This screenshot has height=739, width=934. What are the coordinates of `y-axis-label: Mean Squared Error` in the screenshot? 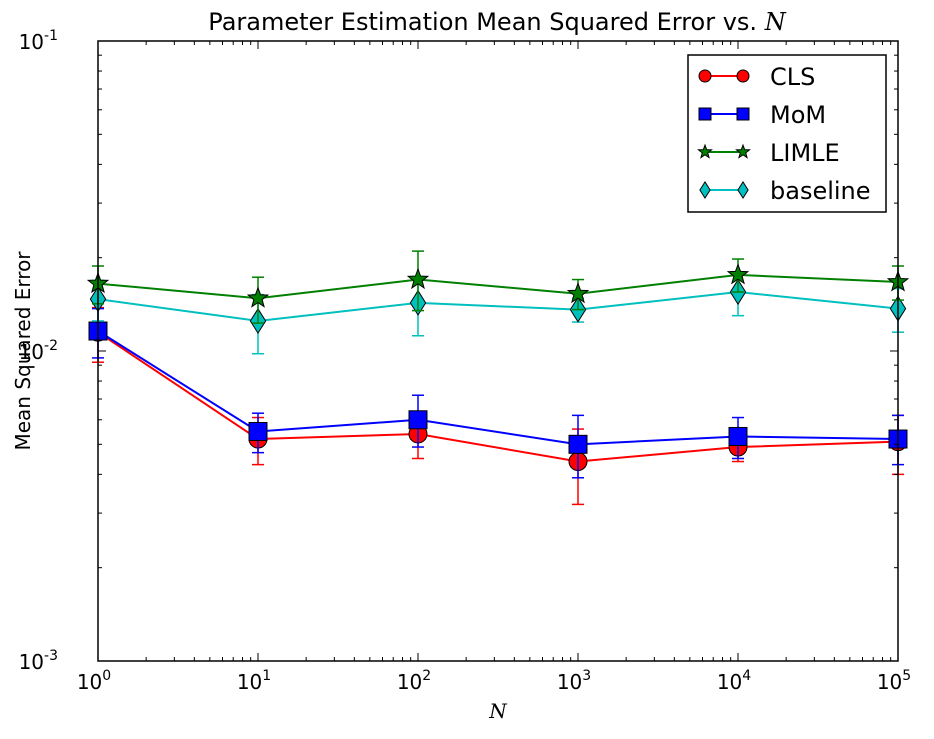 It's located at (23, 351).